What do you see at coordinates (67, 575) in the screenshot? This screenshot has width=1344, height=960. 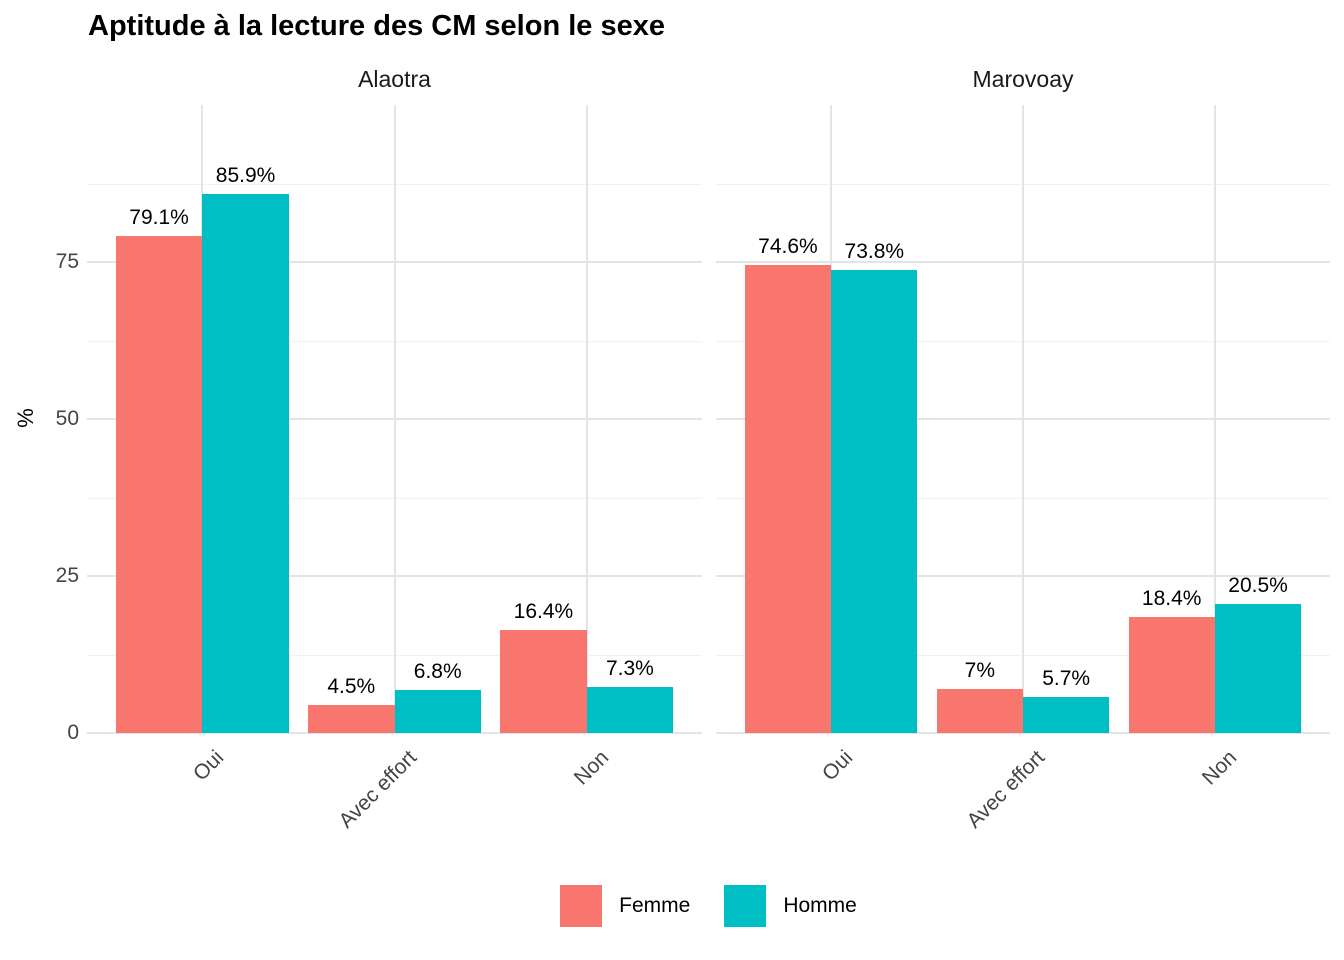 I see `y-tick-label: 25` at bounding box center [67, 575].